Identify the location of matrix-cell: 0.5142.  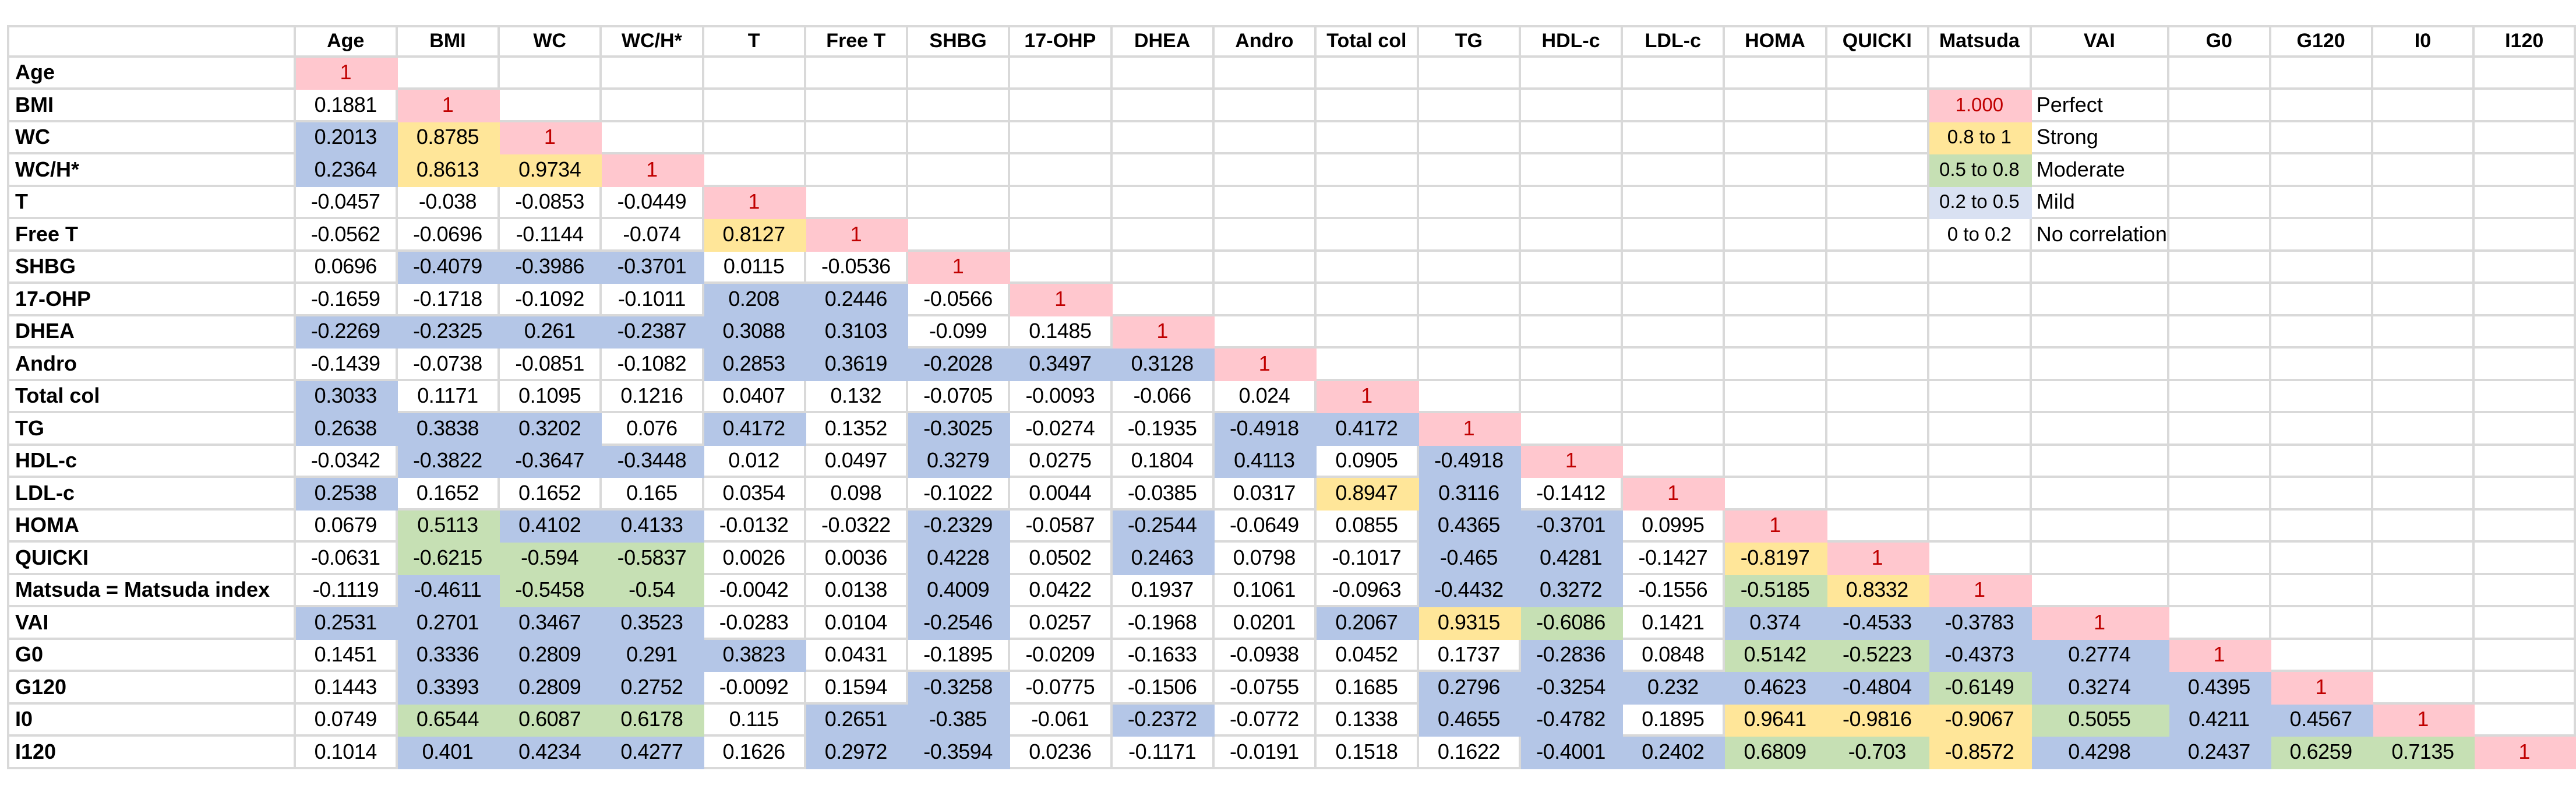
(1776, 655).